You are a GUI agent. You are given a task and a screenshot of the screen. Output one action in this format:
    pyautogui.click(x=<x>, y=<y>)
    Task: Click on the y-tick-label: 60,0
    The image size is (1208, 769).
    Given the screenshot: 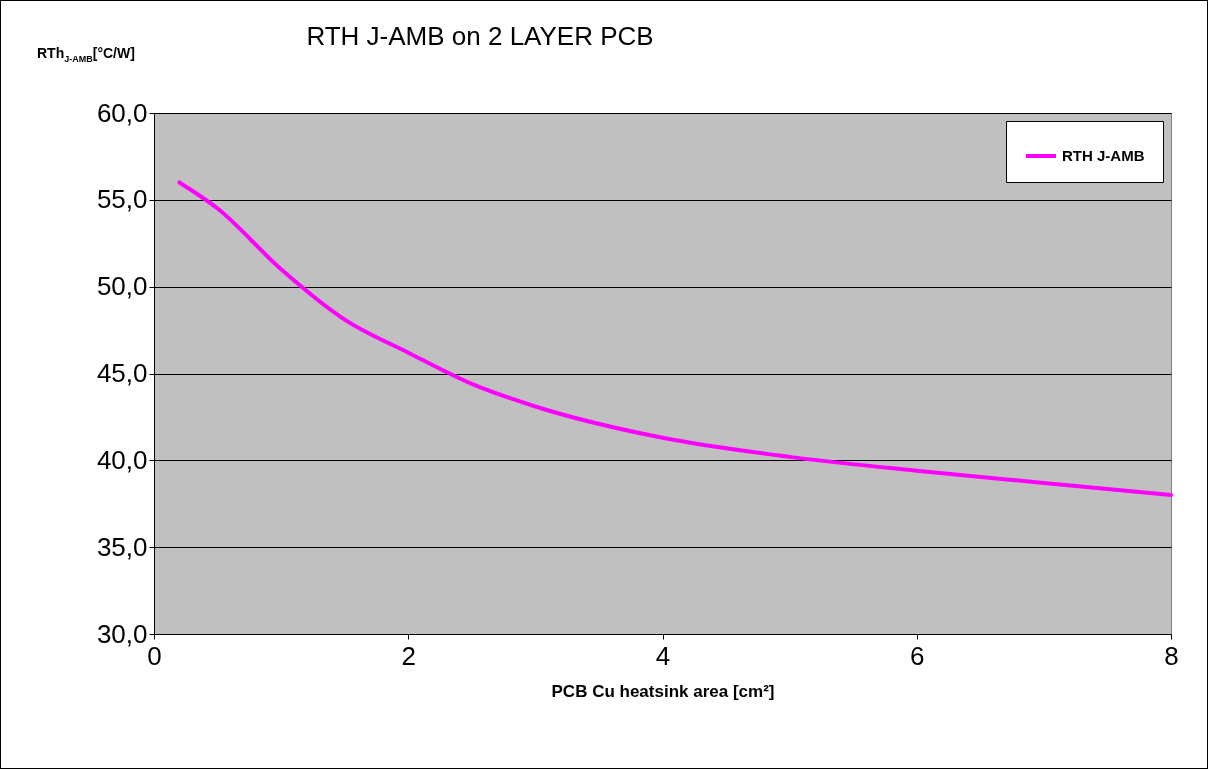 What is the action you would take?
    pyautogui.click(x=122, y=112)
    